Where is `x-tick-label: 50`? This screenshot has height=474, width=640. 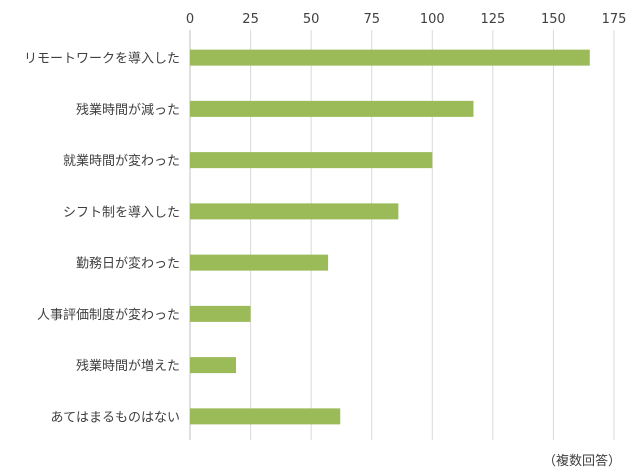
x-tick-label: 50 is located at coordinates (311, 19).